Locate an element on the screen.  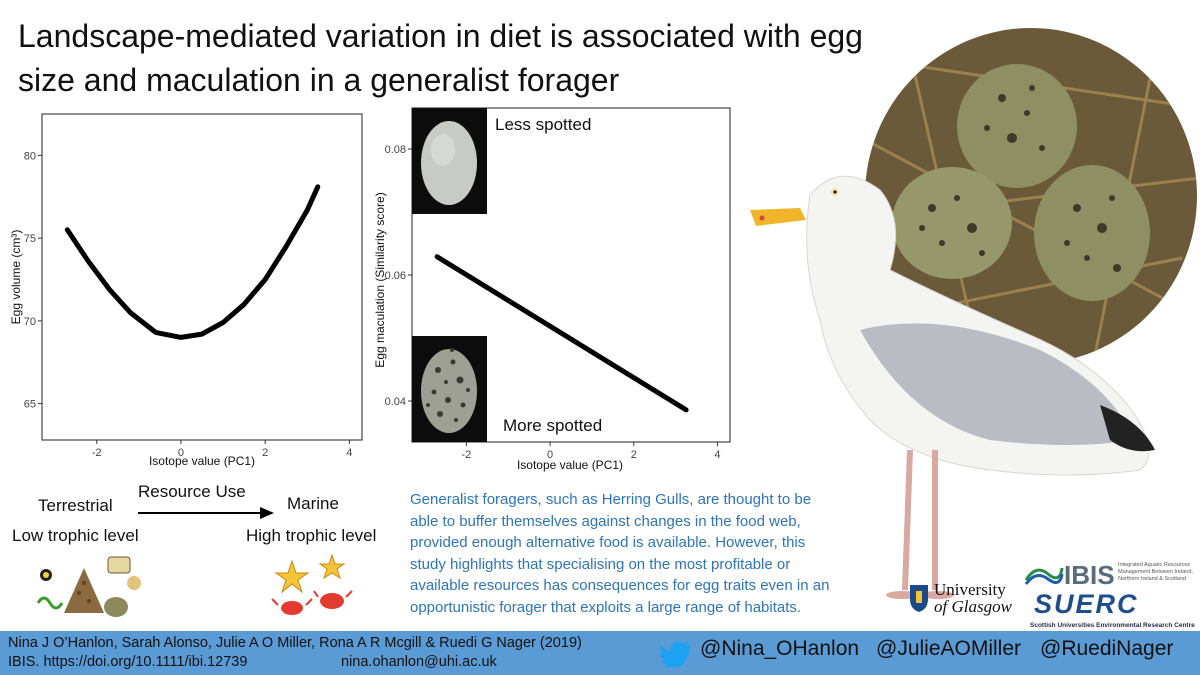
y-tick-label: 0.08 is located at coordinates (395, 150).